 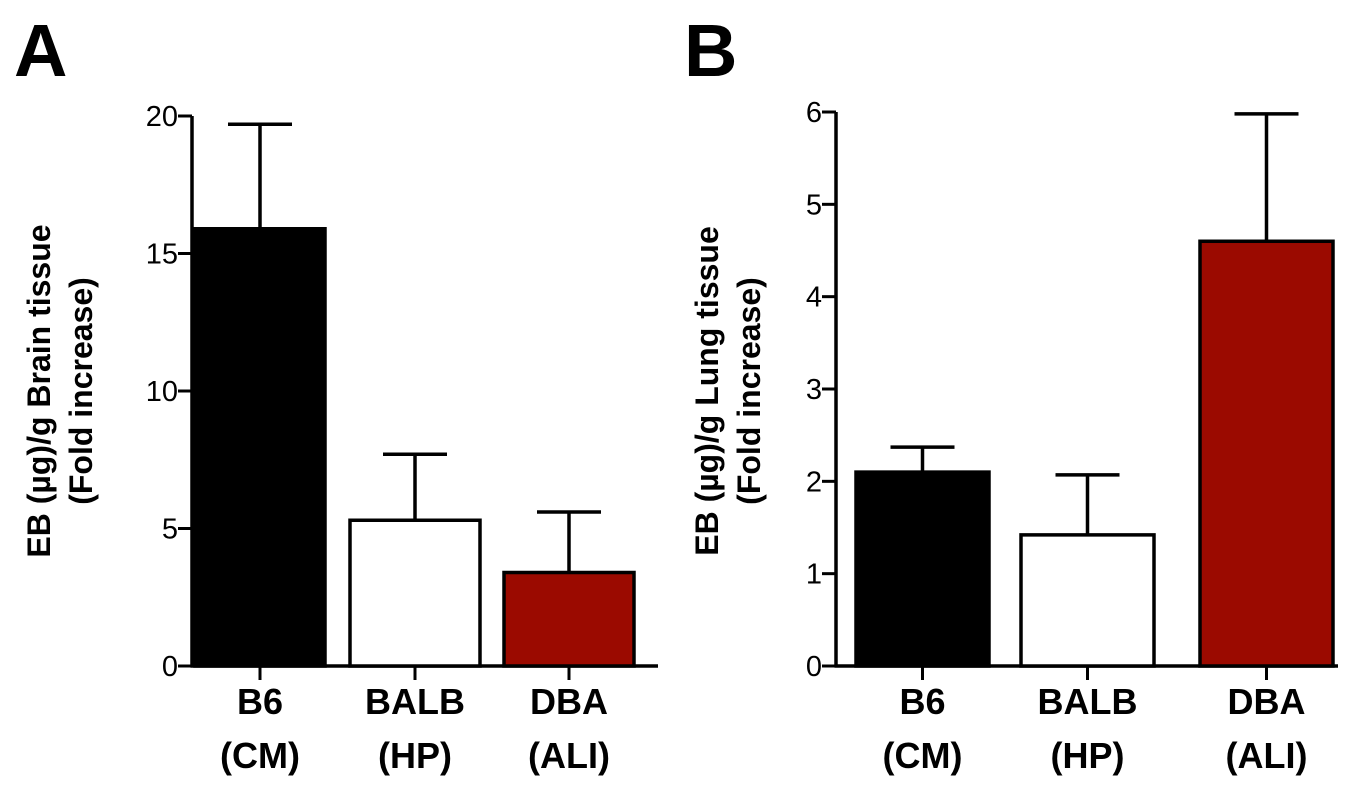 What do you see at coordinates (814, 482) in the screenshot?
I see `y-tick-label: 2` at bounding box center [814, 482].